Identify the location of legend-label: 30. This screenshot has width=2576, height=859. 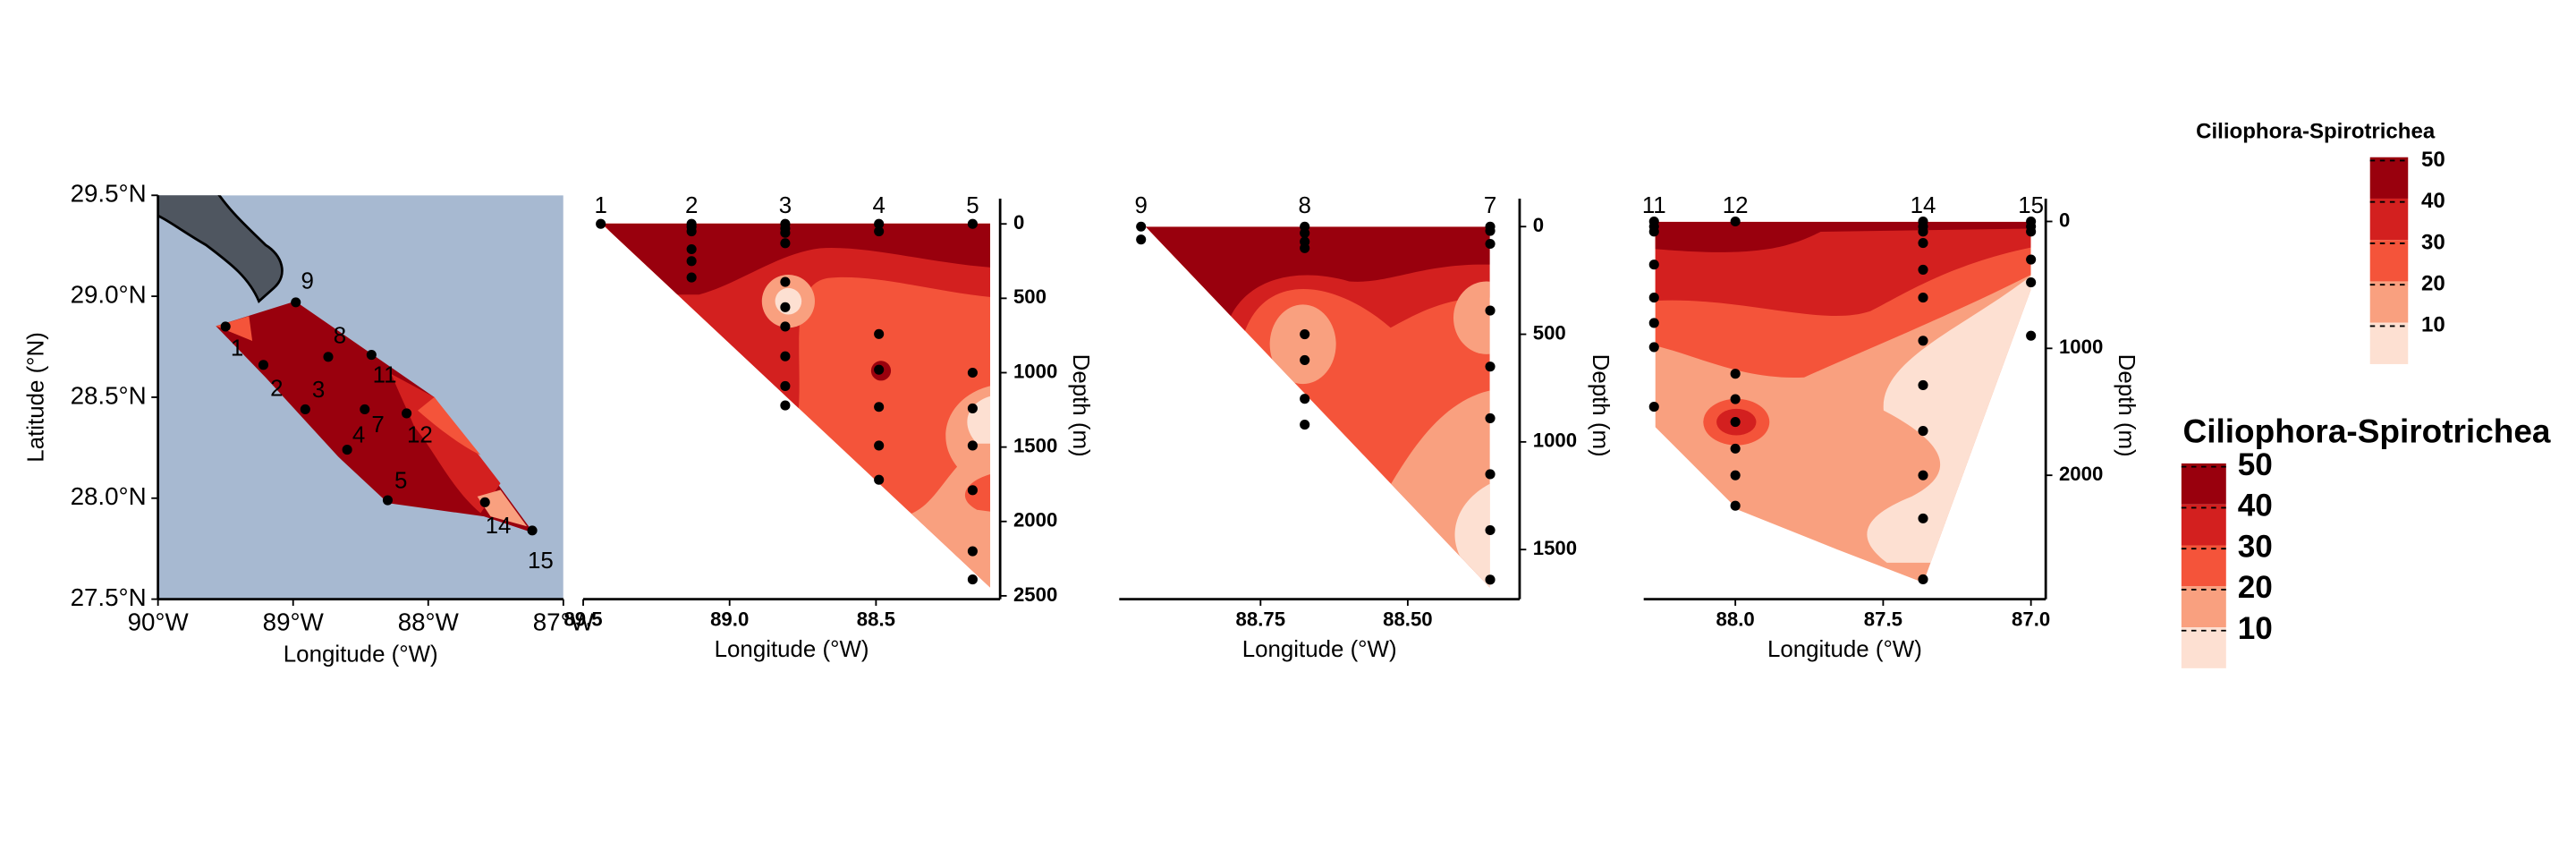
(2433, 242).